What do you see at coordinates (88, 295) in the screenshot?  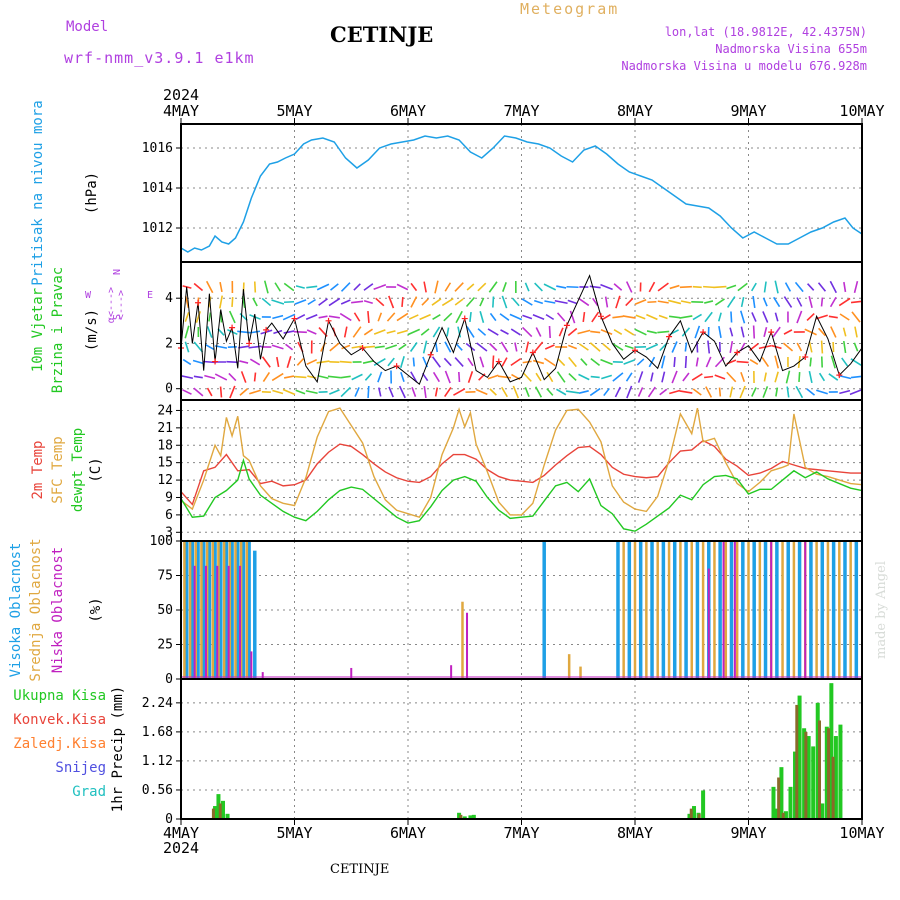 I see `compass-w: W` at bounding box center [88, 295].